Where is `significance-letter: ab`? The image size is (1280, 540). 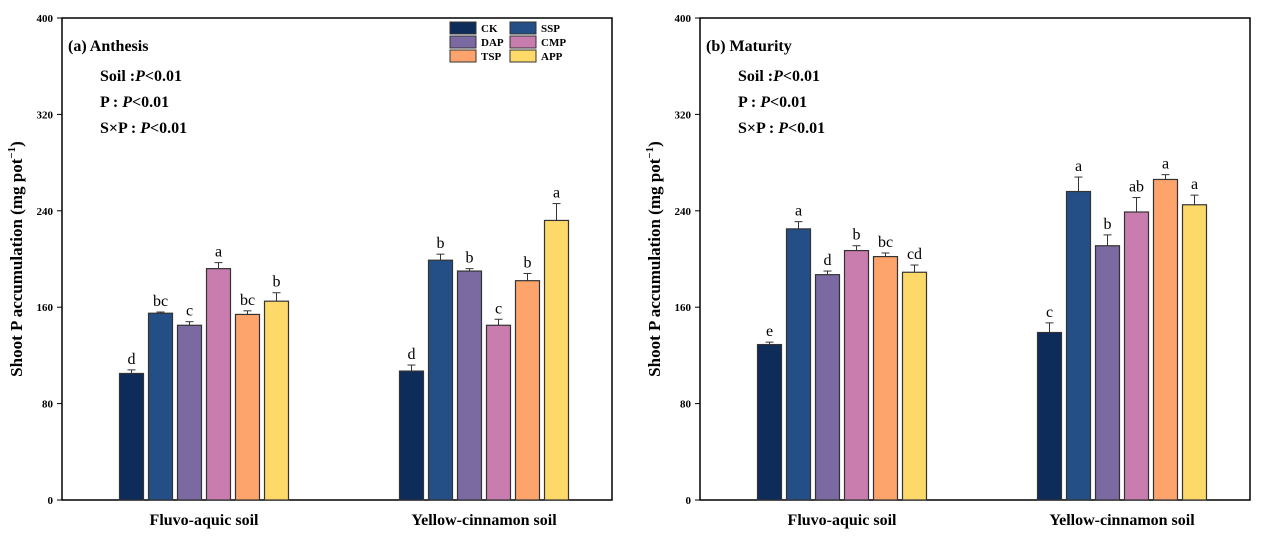
significance-letter: ab is located at coordinates (1136, 187).